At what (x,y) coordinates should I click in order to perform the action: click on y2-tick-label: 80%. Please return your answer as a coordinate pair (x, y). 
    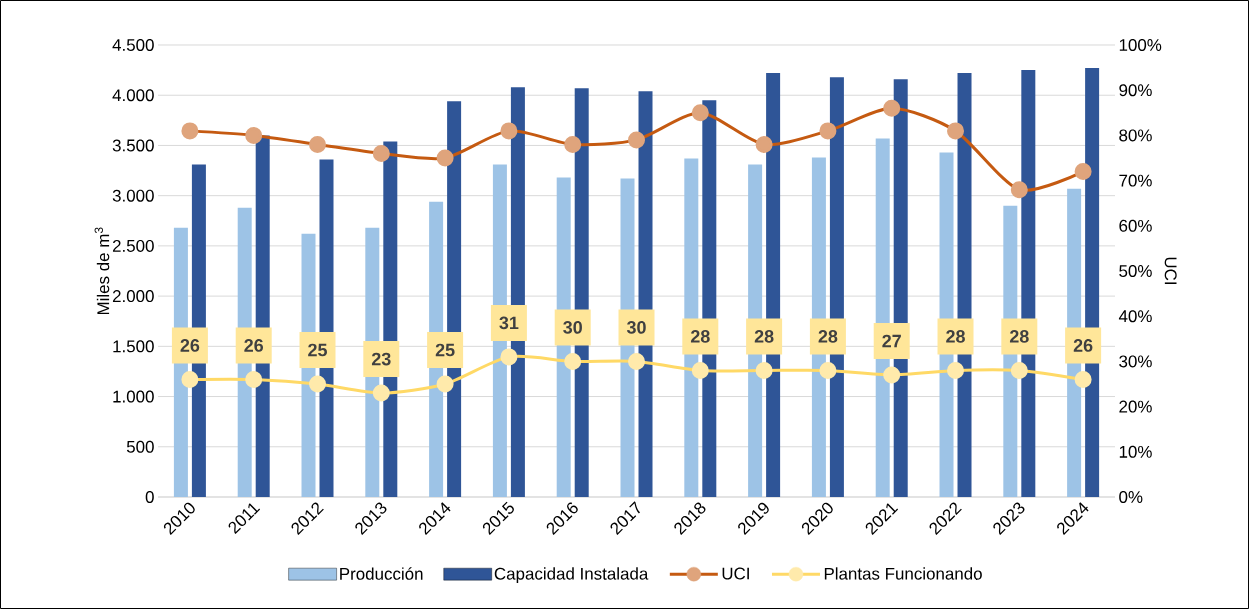
    Looking at the image, I should click on (1135, 135).